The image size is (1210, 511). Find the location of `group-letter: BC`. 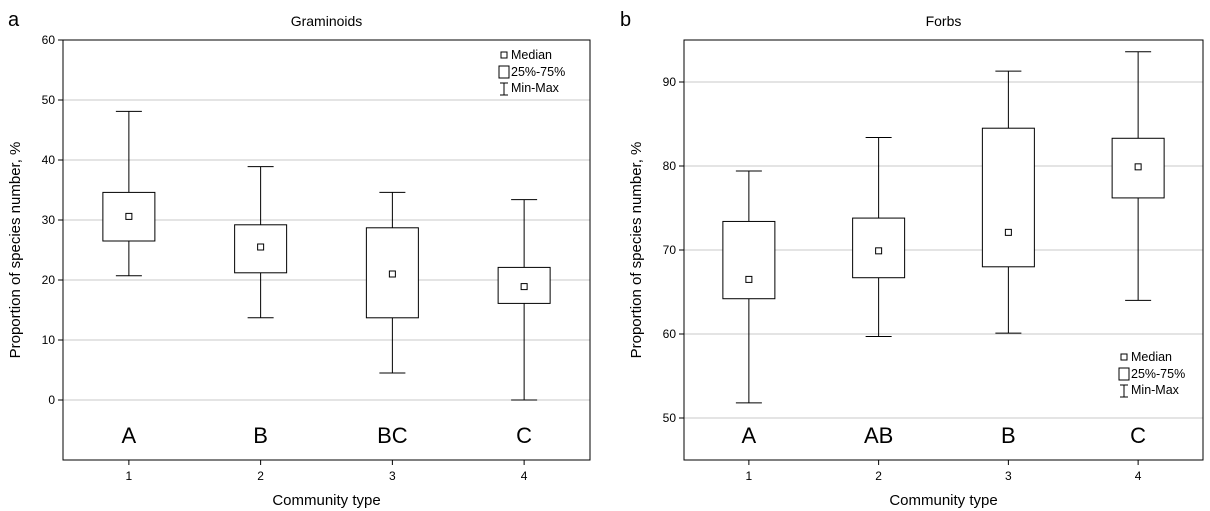

group-letter: BC is located at coordinates (392, 435).